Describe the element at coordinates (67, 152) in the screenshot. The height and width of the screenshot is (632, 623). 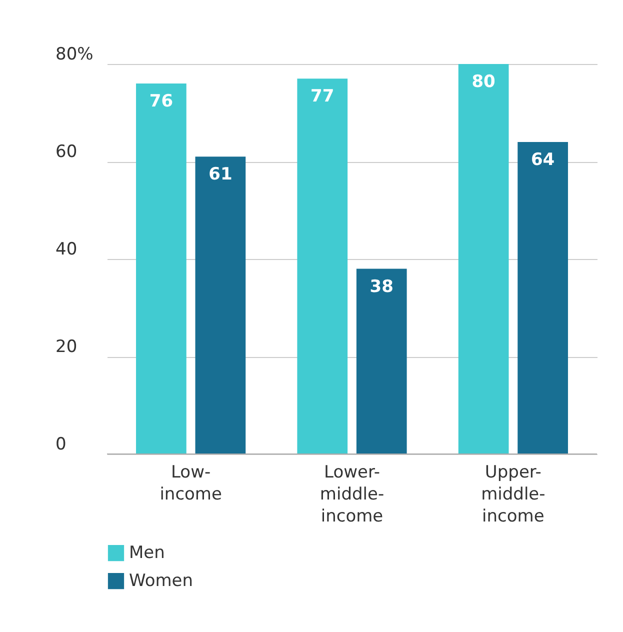
I see `y-tick-label: 60` at that location.